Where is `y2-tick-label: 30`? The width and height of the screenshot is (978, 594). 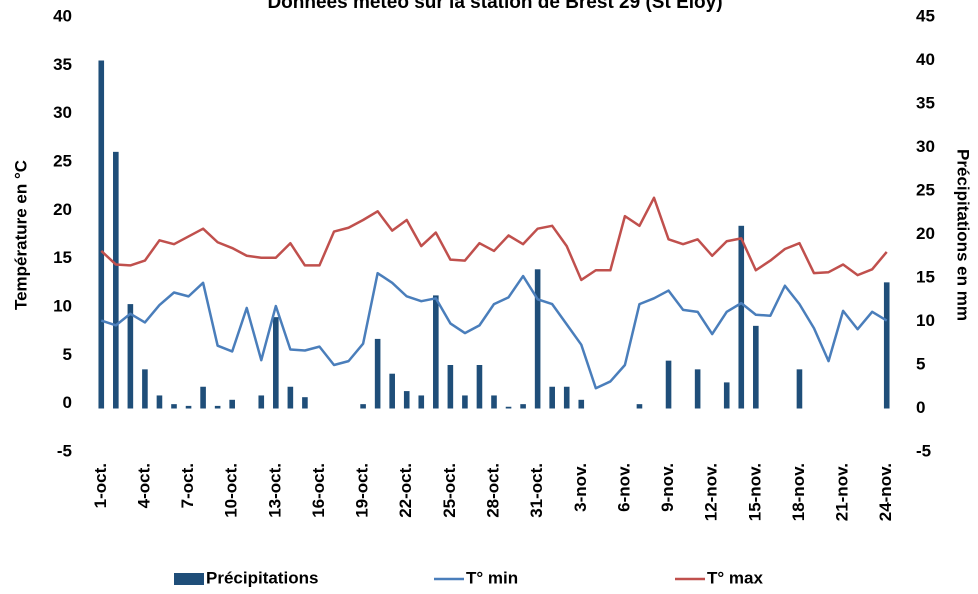
y2-tick-label: 30 is located at coordinates (925, 146).